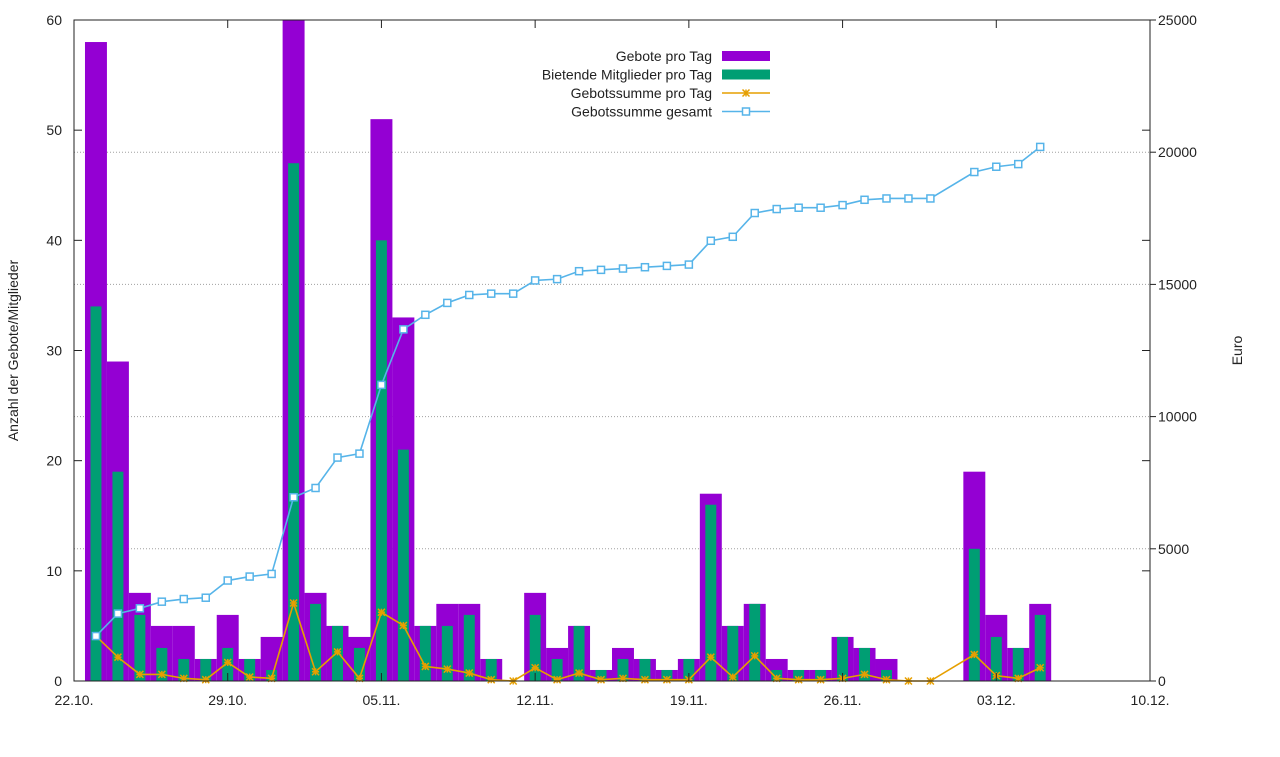  I want to click on y2-tick-label: 20000, so click(1177, 152).